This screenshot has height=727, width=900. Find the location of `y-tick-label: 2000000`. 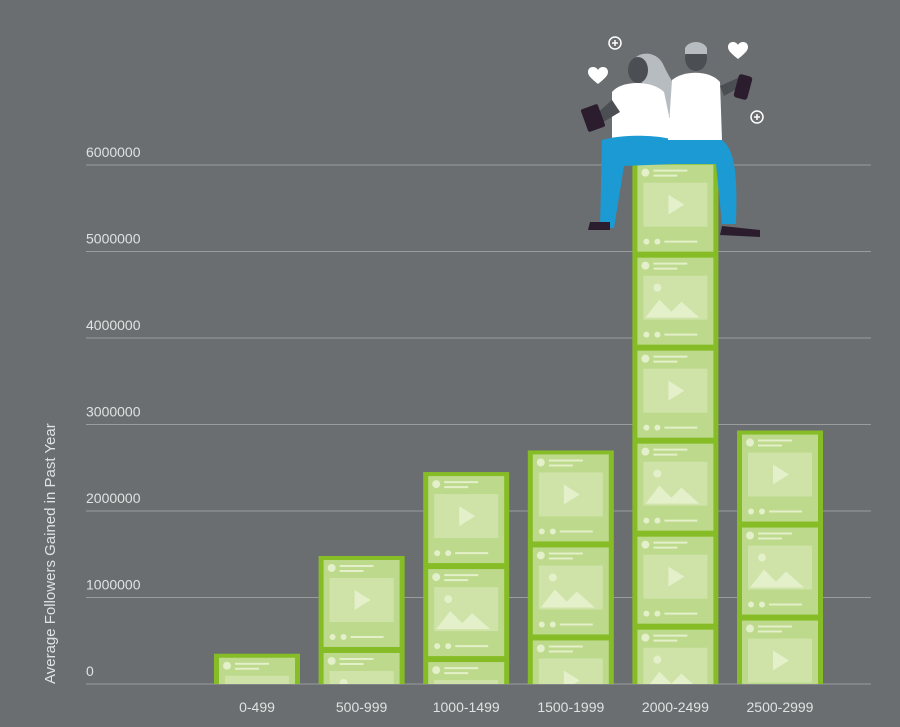

y-tick-label: 2000000 is located at coordinates (113, 498).